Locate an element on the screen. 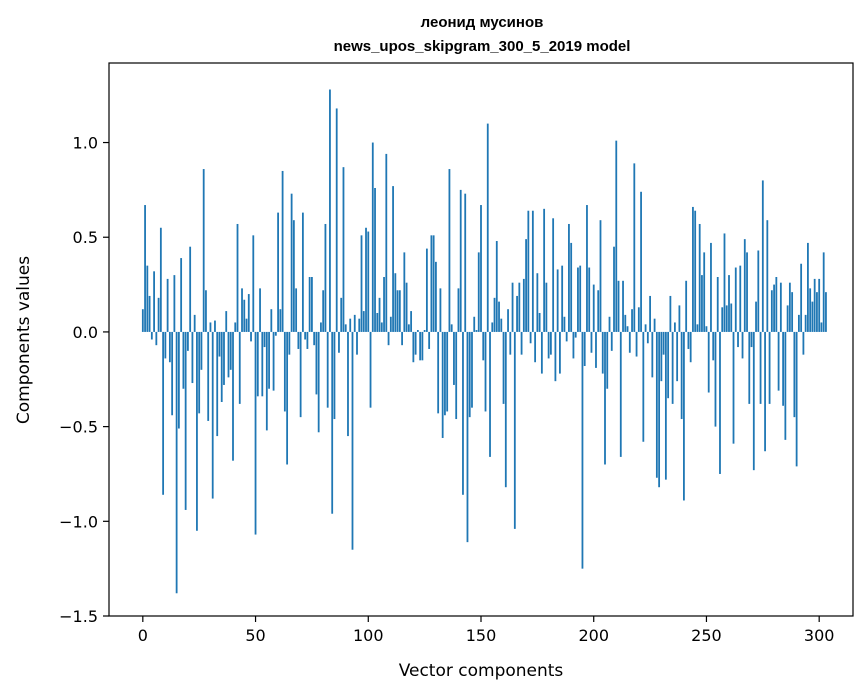  y-axis-ticks: −1.5 −1.0 −0.5 0.0 0.5 1.0 is located at coordinates (84, 380).